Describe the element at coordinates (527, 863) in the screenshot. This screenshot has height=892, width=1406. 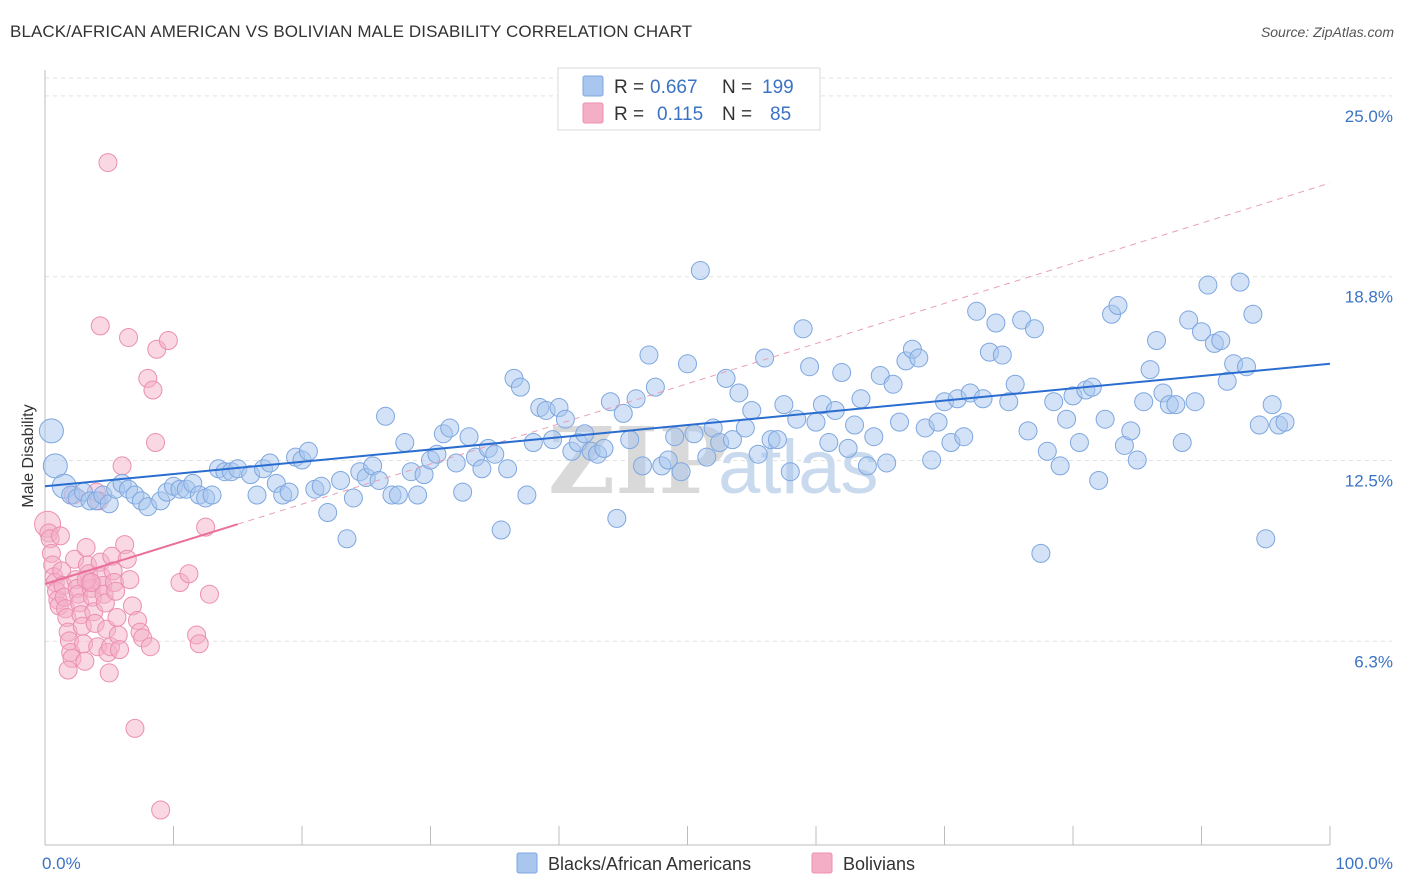
I see `bottom-legend-swatch-blue` at that location.